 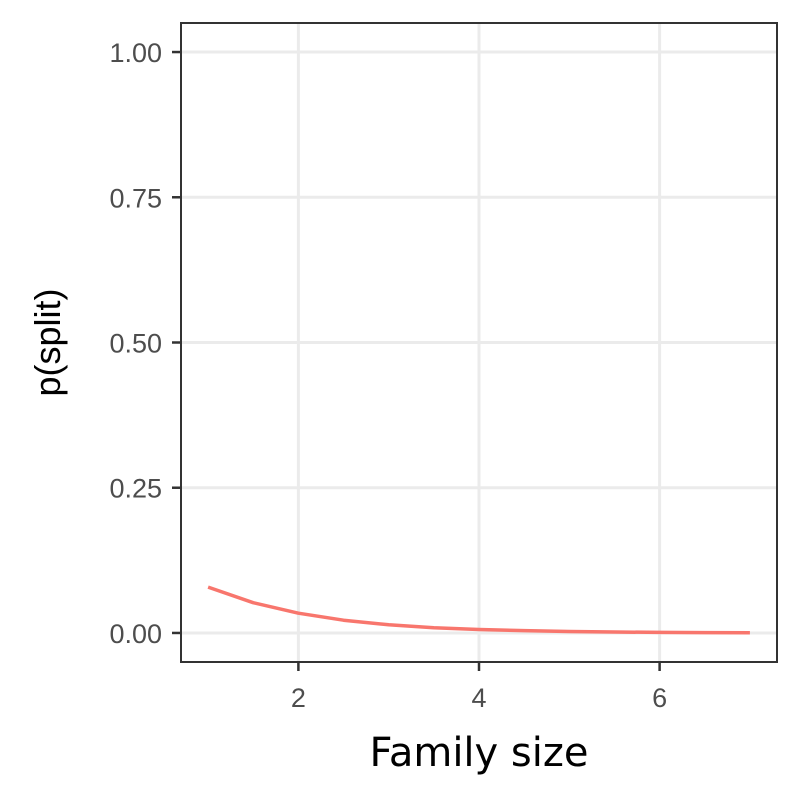 What do you see at coordinates (659, 698) in the screenshot?
I see `x-tick-label: 6` at bounding box center [659, 698].